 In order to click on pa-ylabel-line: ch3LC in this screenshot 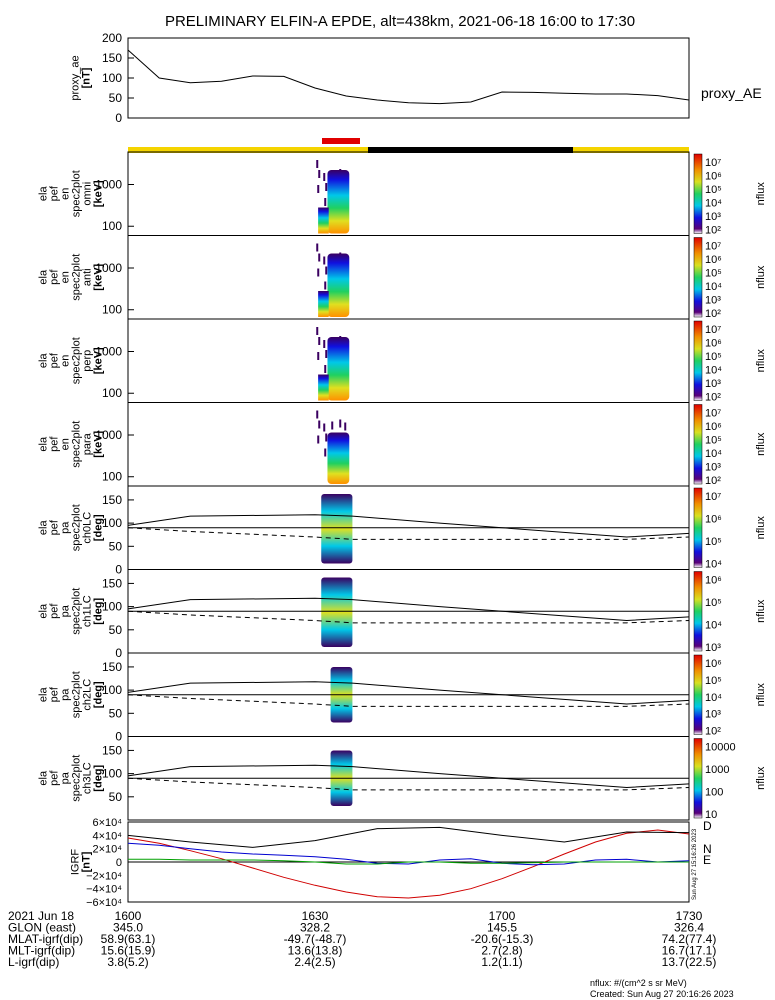, I will do `click(88, 778)`.